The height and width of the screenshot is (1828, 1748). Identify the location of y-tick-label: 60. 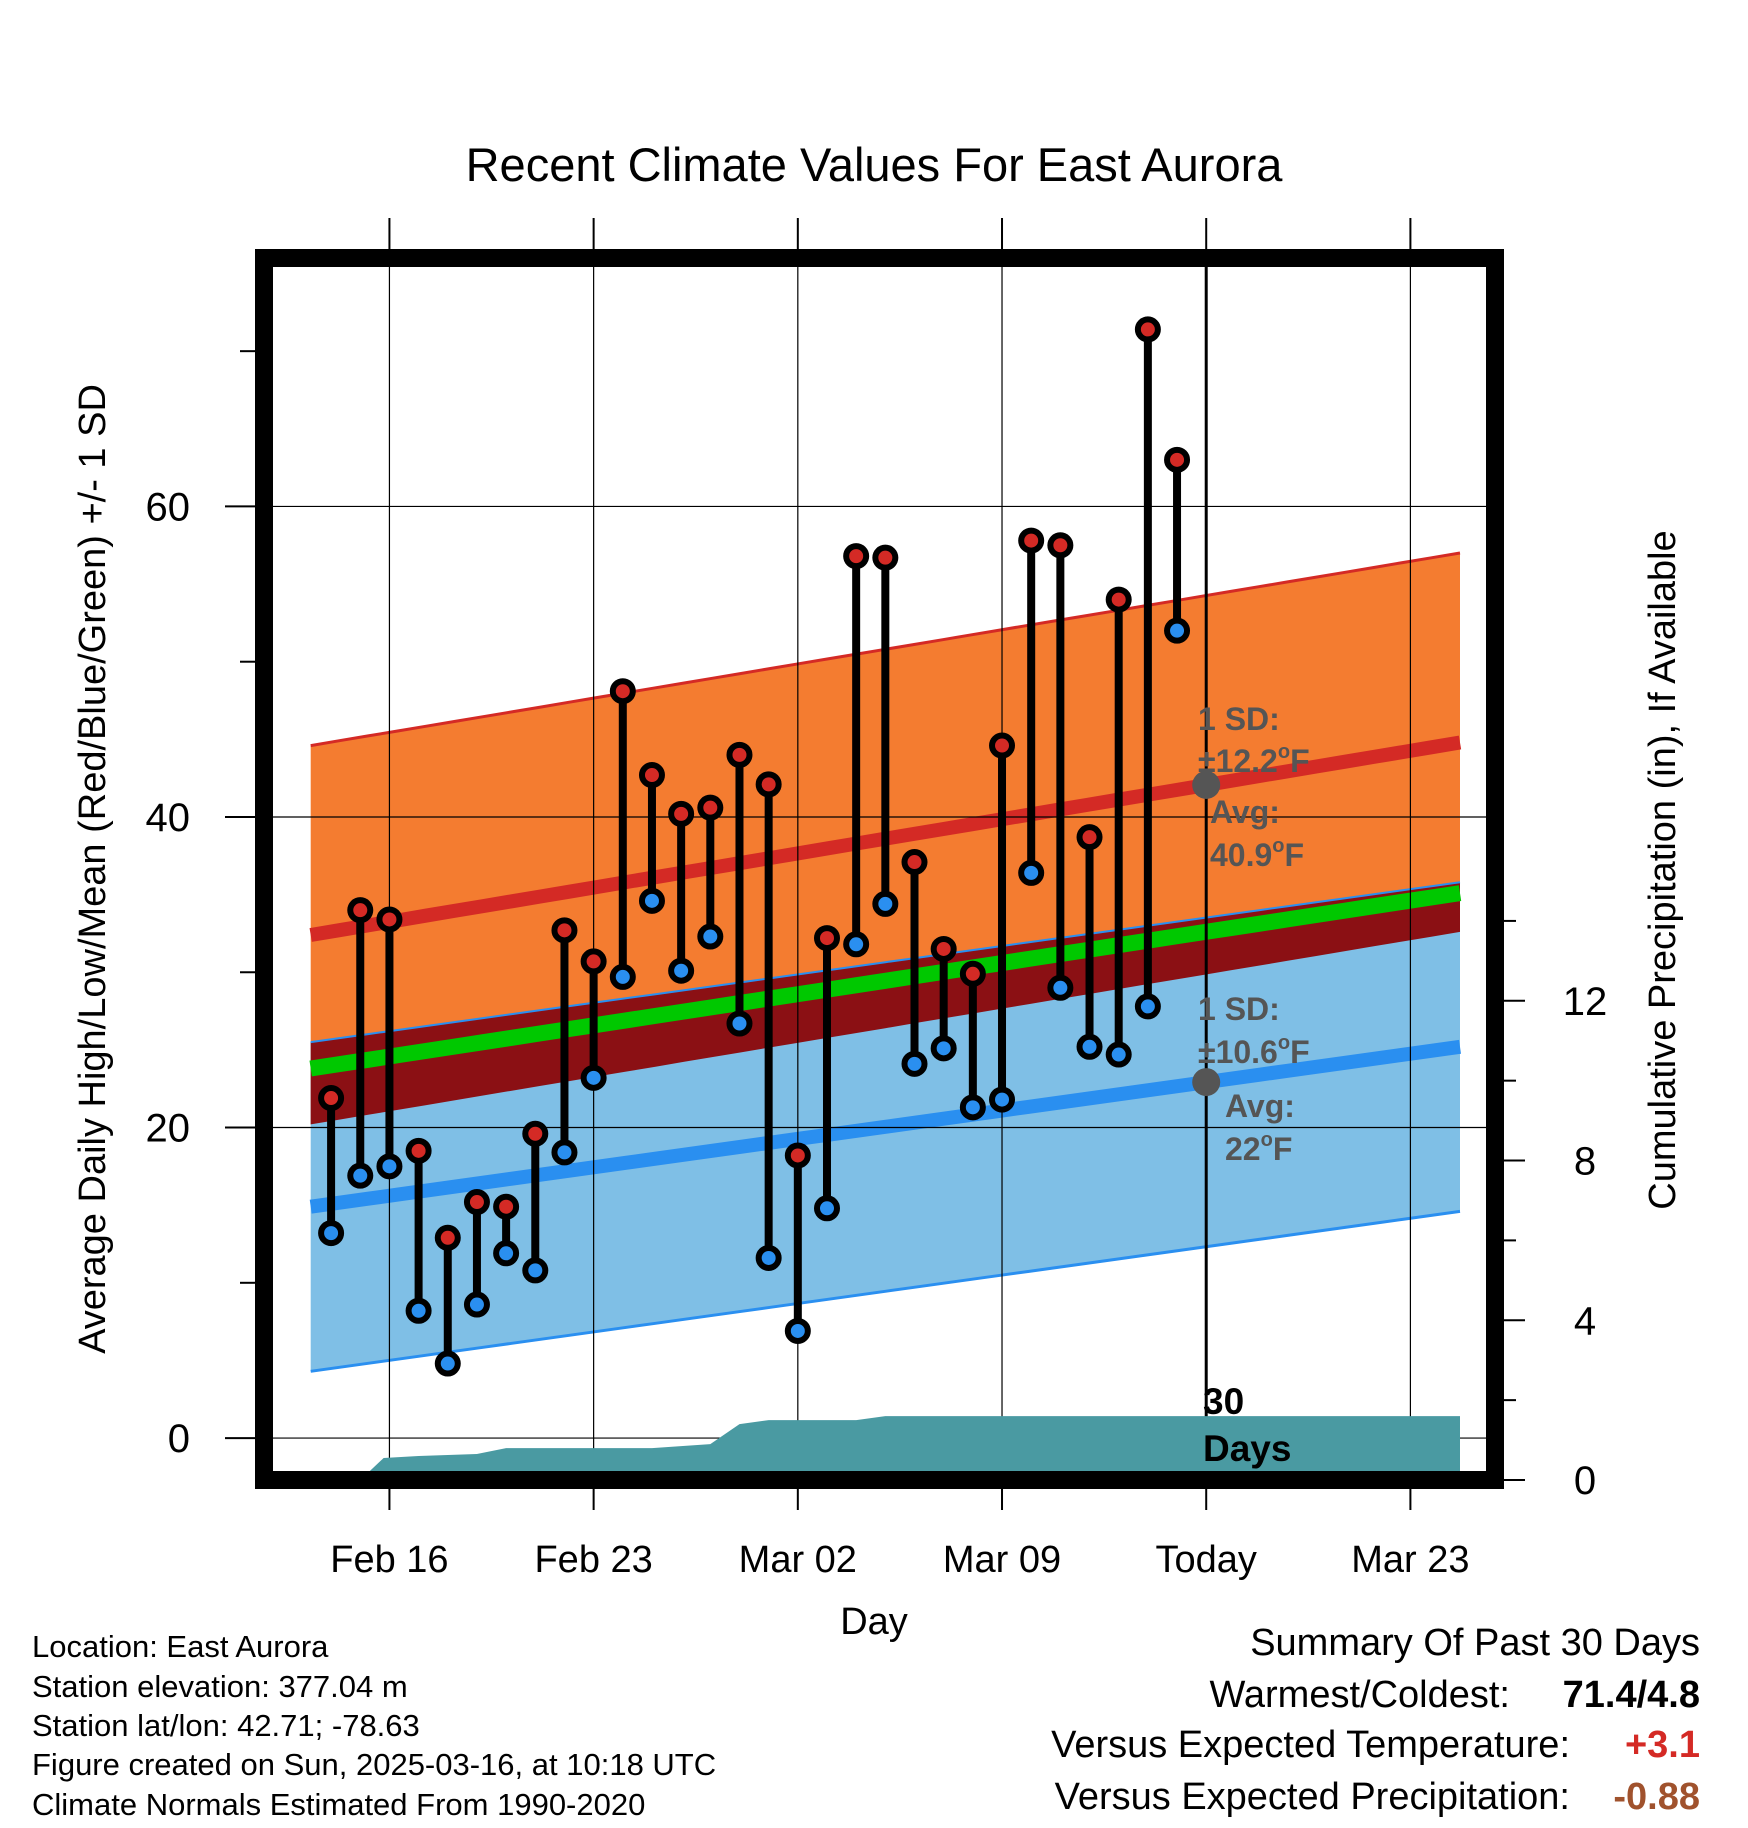
(168, 507).